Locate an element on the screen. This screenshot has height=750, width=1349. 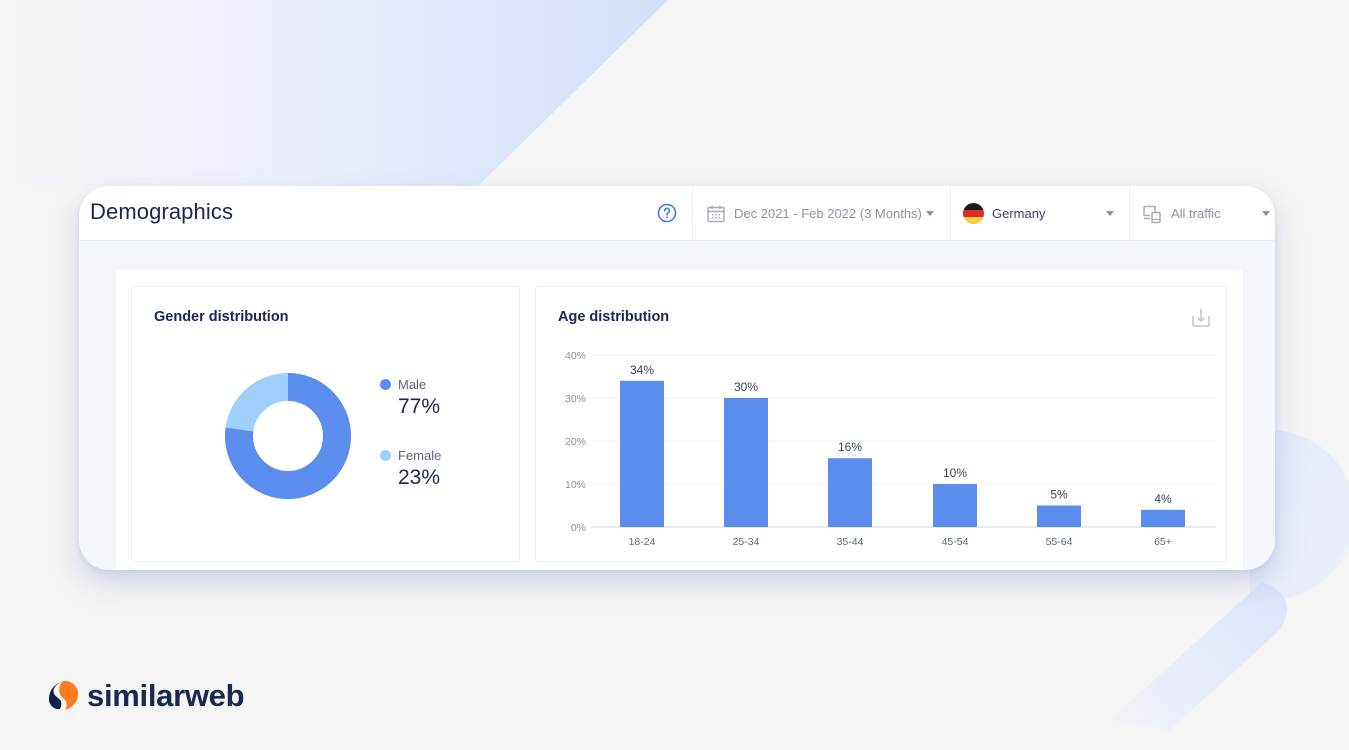
x-tick-label: 35-44 is located at coordinates (850, 542).